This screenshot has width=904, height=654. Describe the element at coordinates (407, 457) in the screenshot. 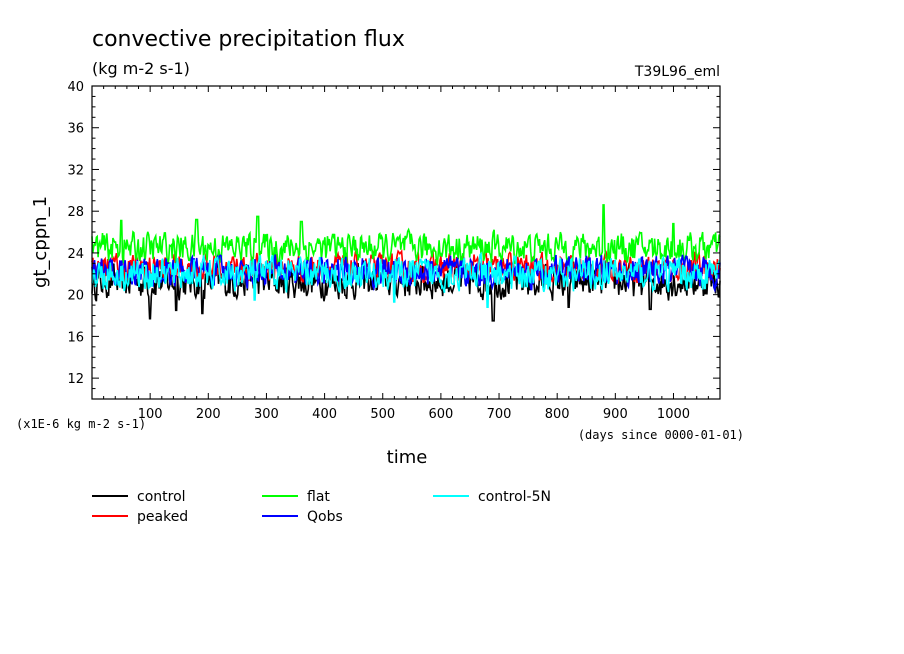

I see `x-axis-label: time` at that location.